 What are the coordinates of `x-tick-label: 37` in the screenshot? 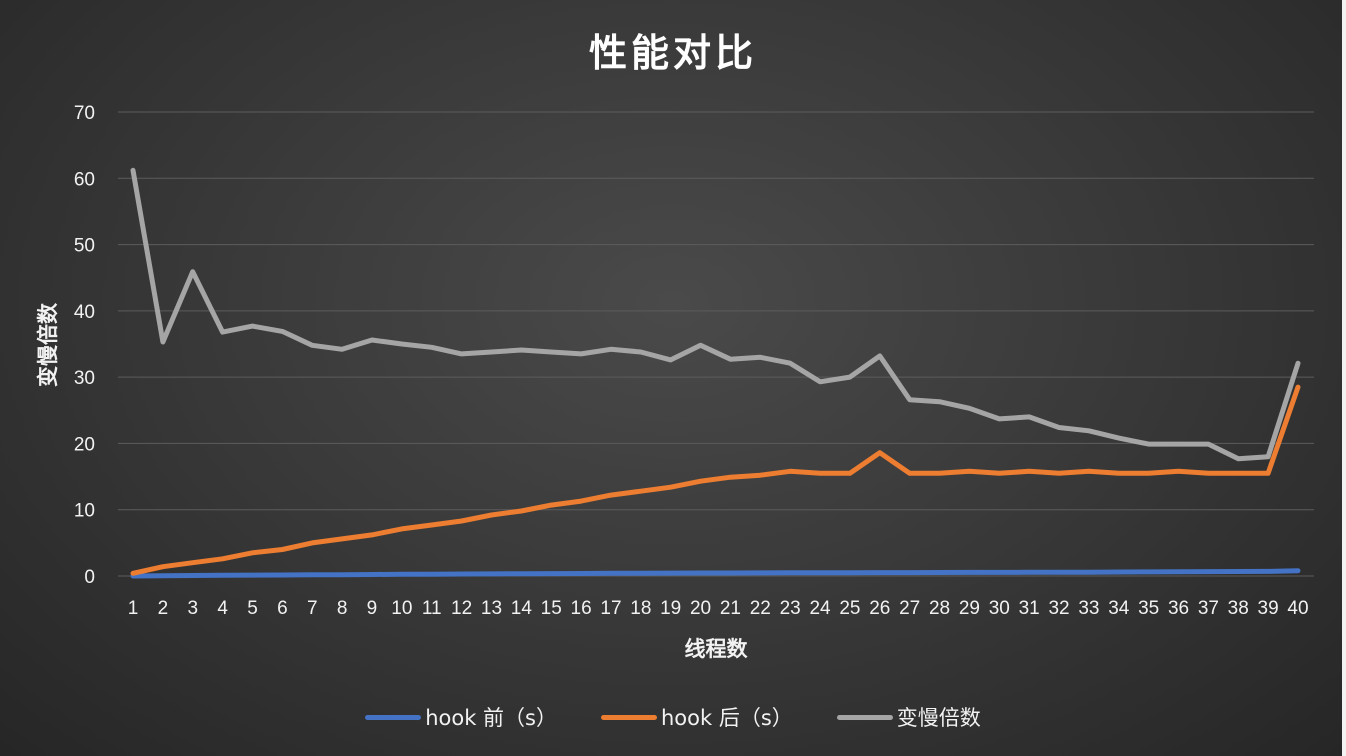 It's located at (1208, 608).